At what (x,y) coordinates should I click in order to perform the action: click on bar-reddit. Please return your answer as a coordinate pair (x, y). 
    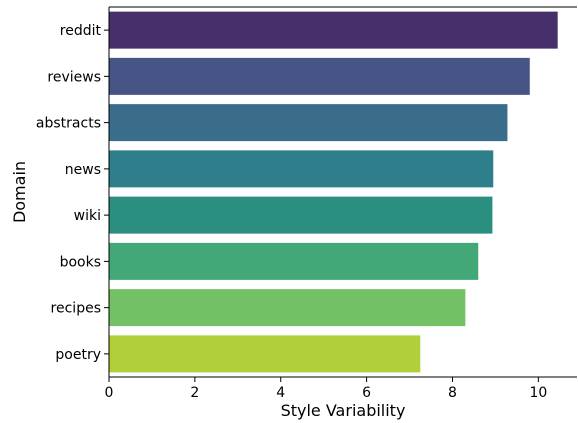
    Looking at the image, I should click on (333, 30).